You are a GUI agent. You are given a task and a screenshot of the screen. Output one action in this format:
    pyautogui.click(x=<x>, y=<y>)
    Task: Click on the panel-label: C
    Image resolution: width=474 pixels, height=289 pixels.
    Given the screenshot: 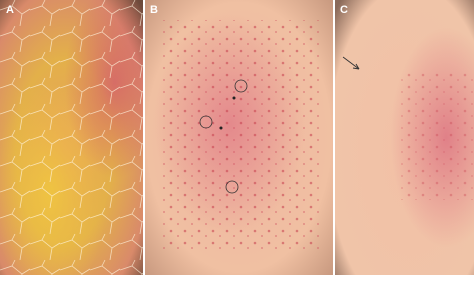 What is the action you would take?
    pyautogui.click(x=344, y=10)
    